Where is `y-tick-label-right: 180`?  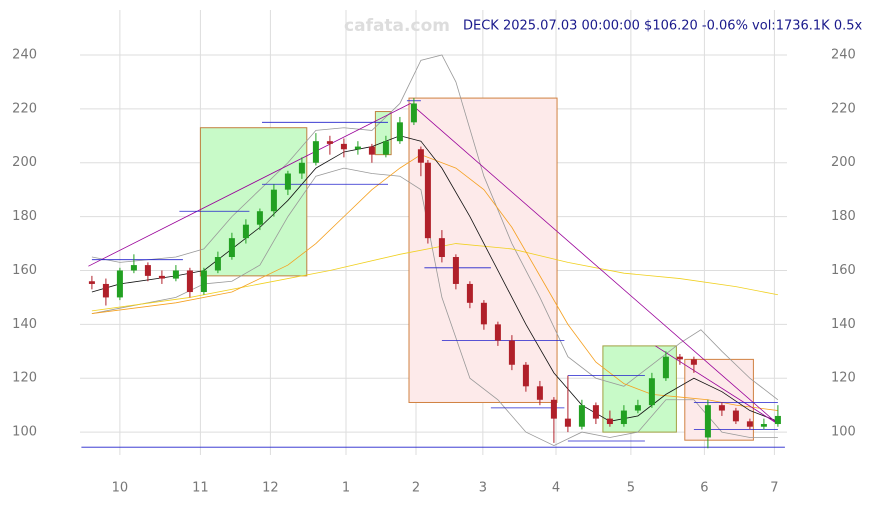
y-tick-label-right: 180 is located at coordinates (843, 216).